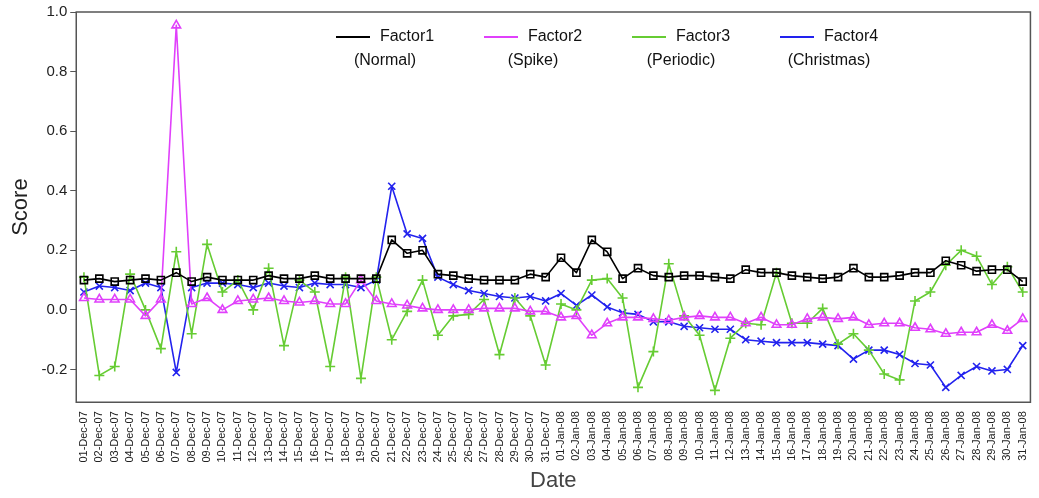 Image resolution: width=1039 pixels, height=498 pixels. Describe the element at coordinates (406, 437) in the screenshot. I see `x-tick-label: 22-Dec-07` at that location.